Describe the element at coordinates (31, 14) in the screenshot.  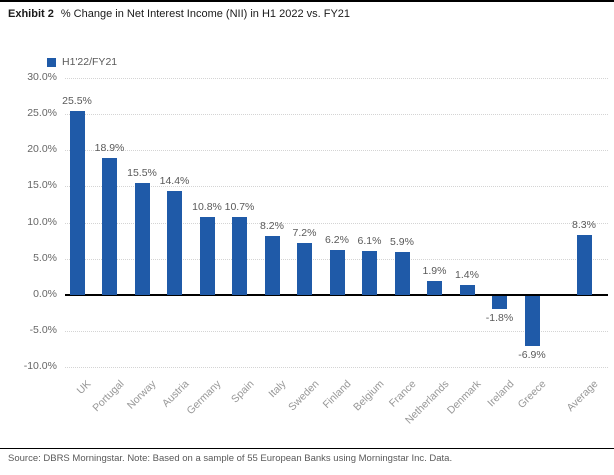
I see `exhibit-label: Exhibit 2` at that location.